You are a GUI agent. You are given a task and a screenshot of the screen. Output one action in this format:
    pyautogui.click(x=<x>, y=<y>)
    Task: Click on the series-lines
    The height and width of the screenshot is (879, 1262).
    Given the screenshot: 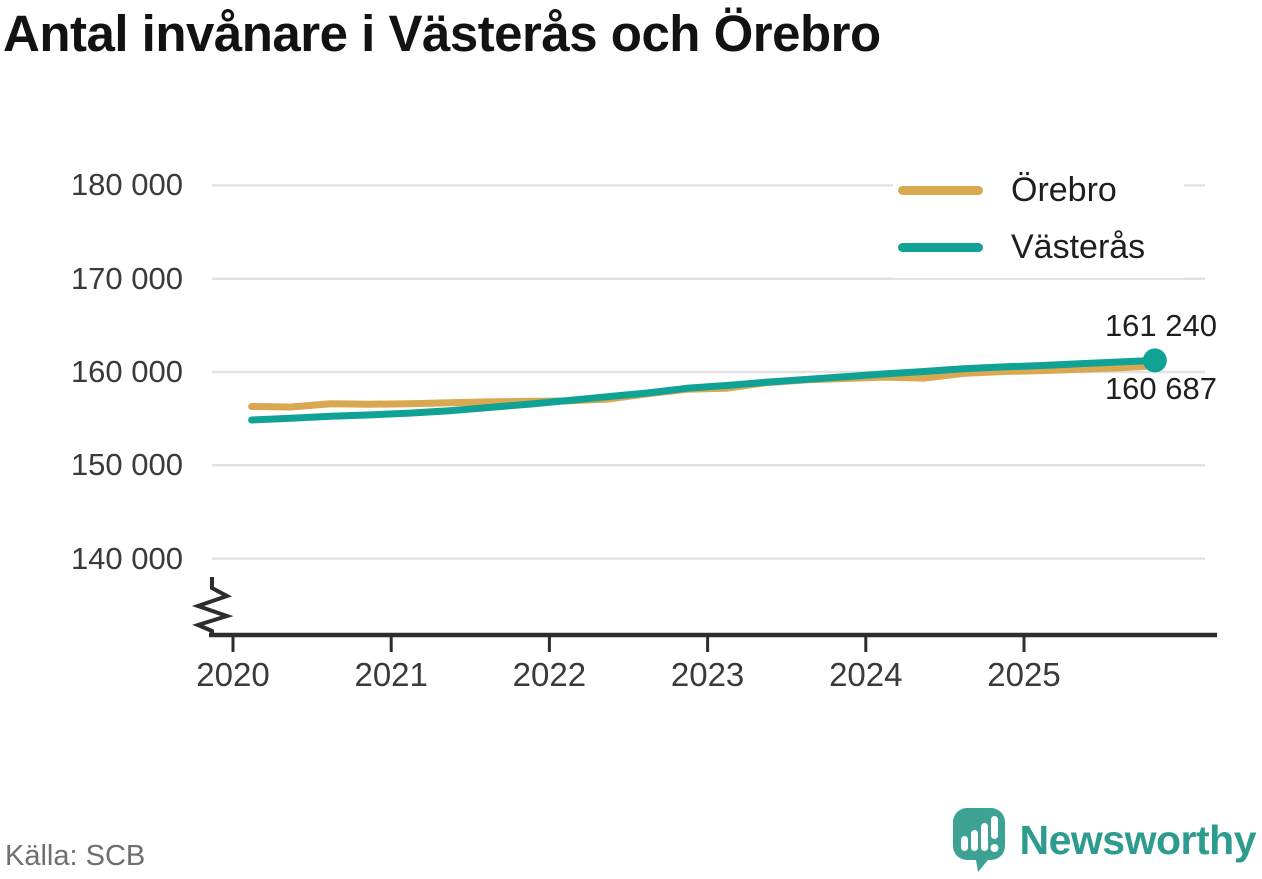 What is the action you would take?
    pyautogui.click(x=703, y=390)
    